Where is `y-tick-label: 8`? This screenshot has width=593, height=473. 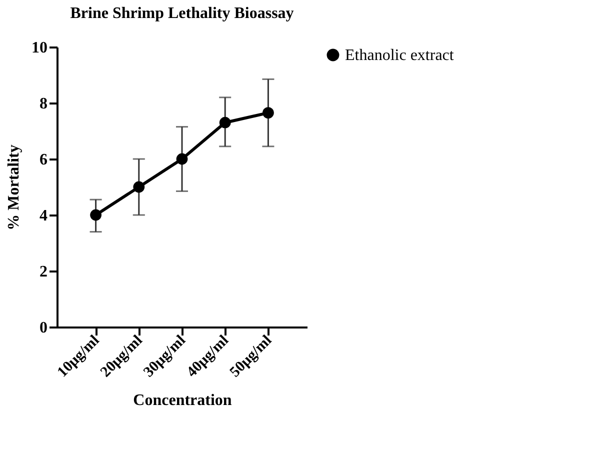
y-tick-label: 8 is located at coordinates (44, 104).